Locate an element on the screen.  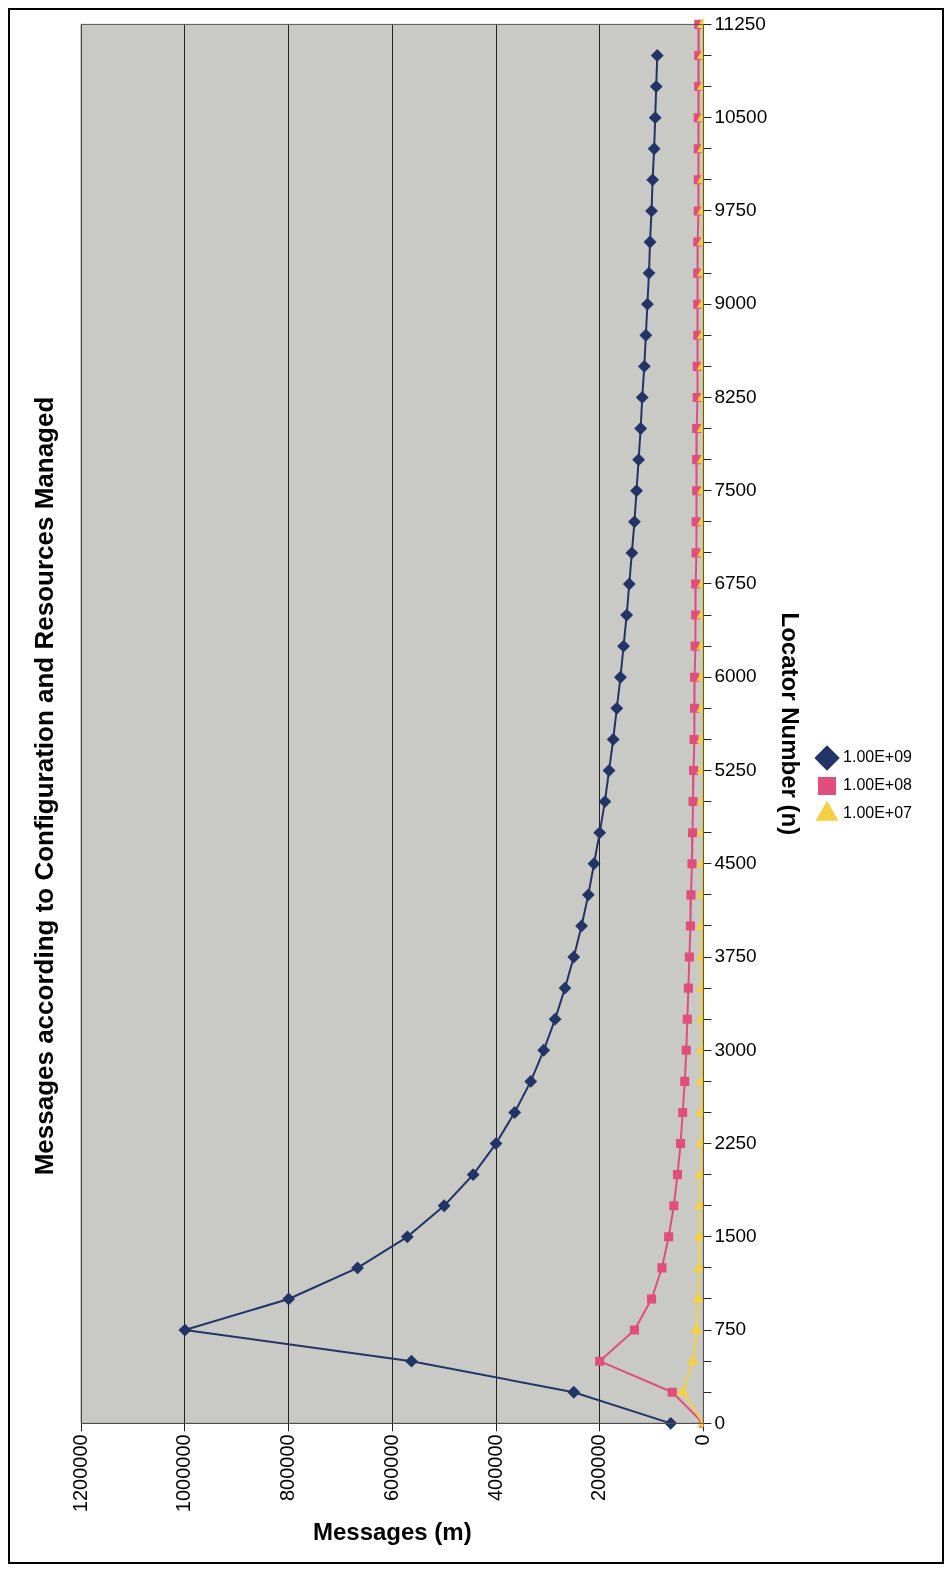
y-axis-title: Locator Number (n) is located at coordinates (791, 724).